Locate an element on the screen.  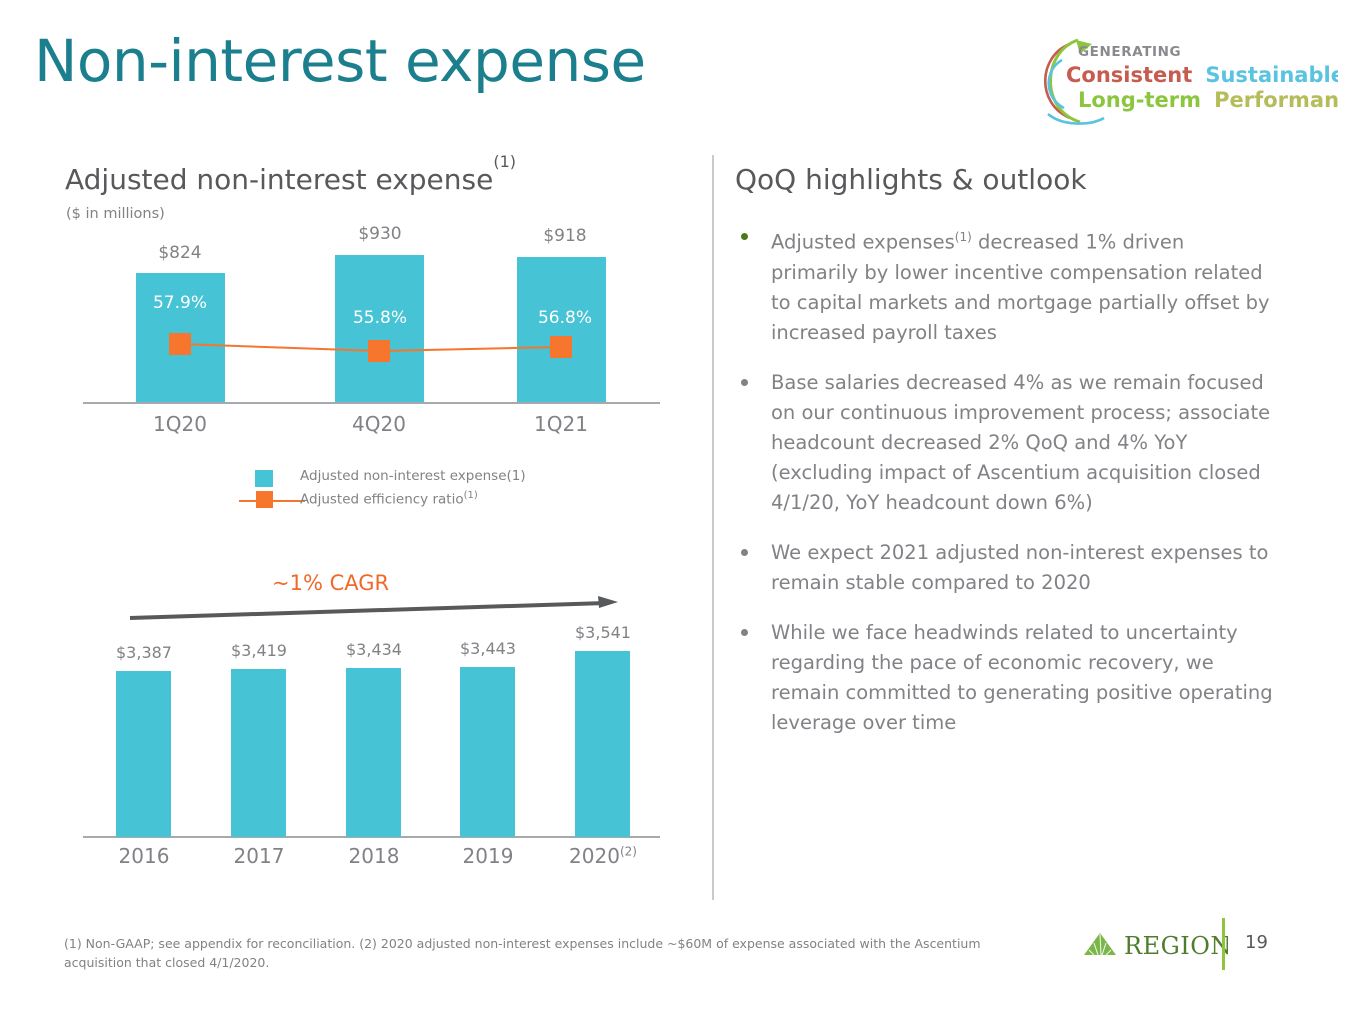
page-number-divider is located at coordinates (1223, 944).